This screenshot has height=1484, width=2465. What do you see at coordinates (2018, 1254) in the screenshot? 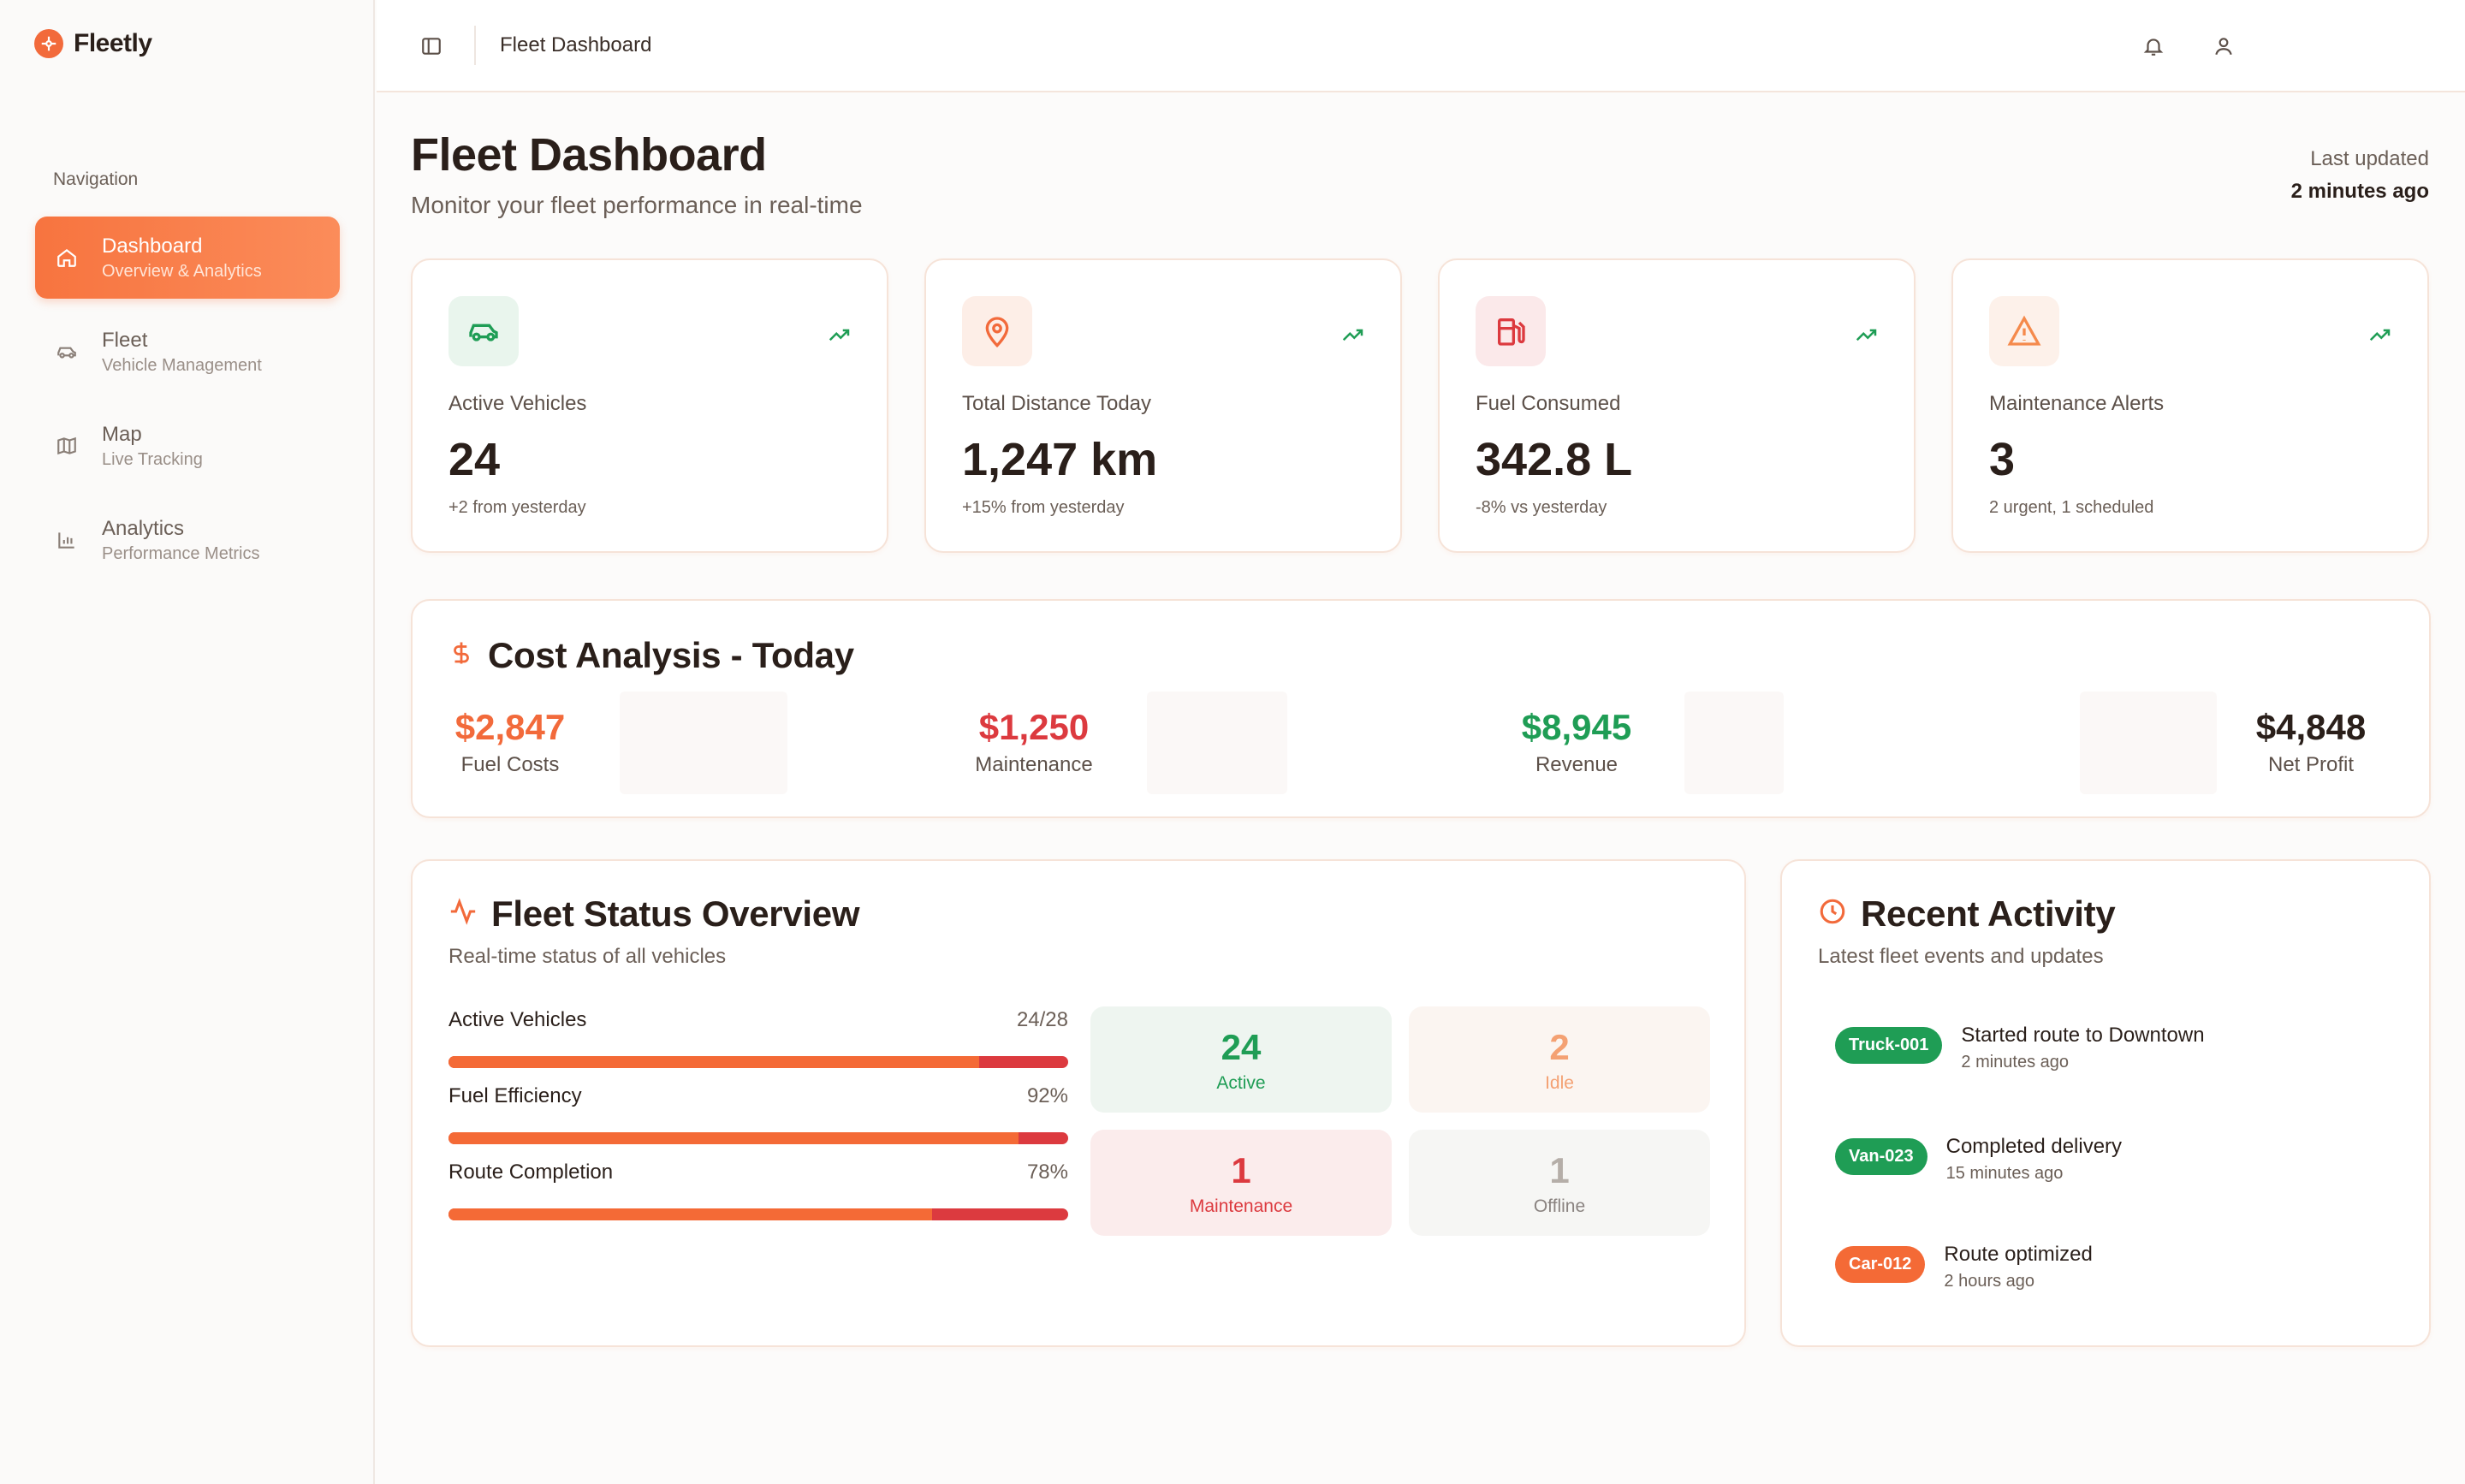
I see `activity-title: Route optimized` at bounding box center [2018, 1254].